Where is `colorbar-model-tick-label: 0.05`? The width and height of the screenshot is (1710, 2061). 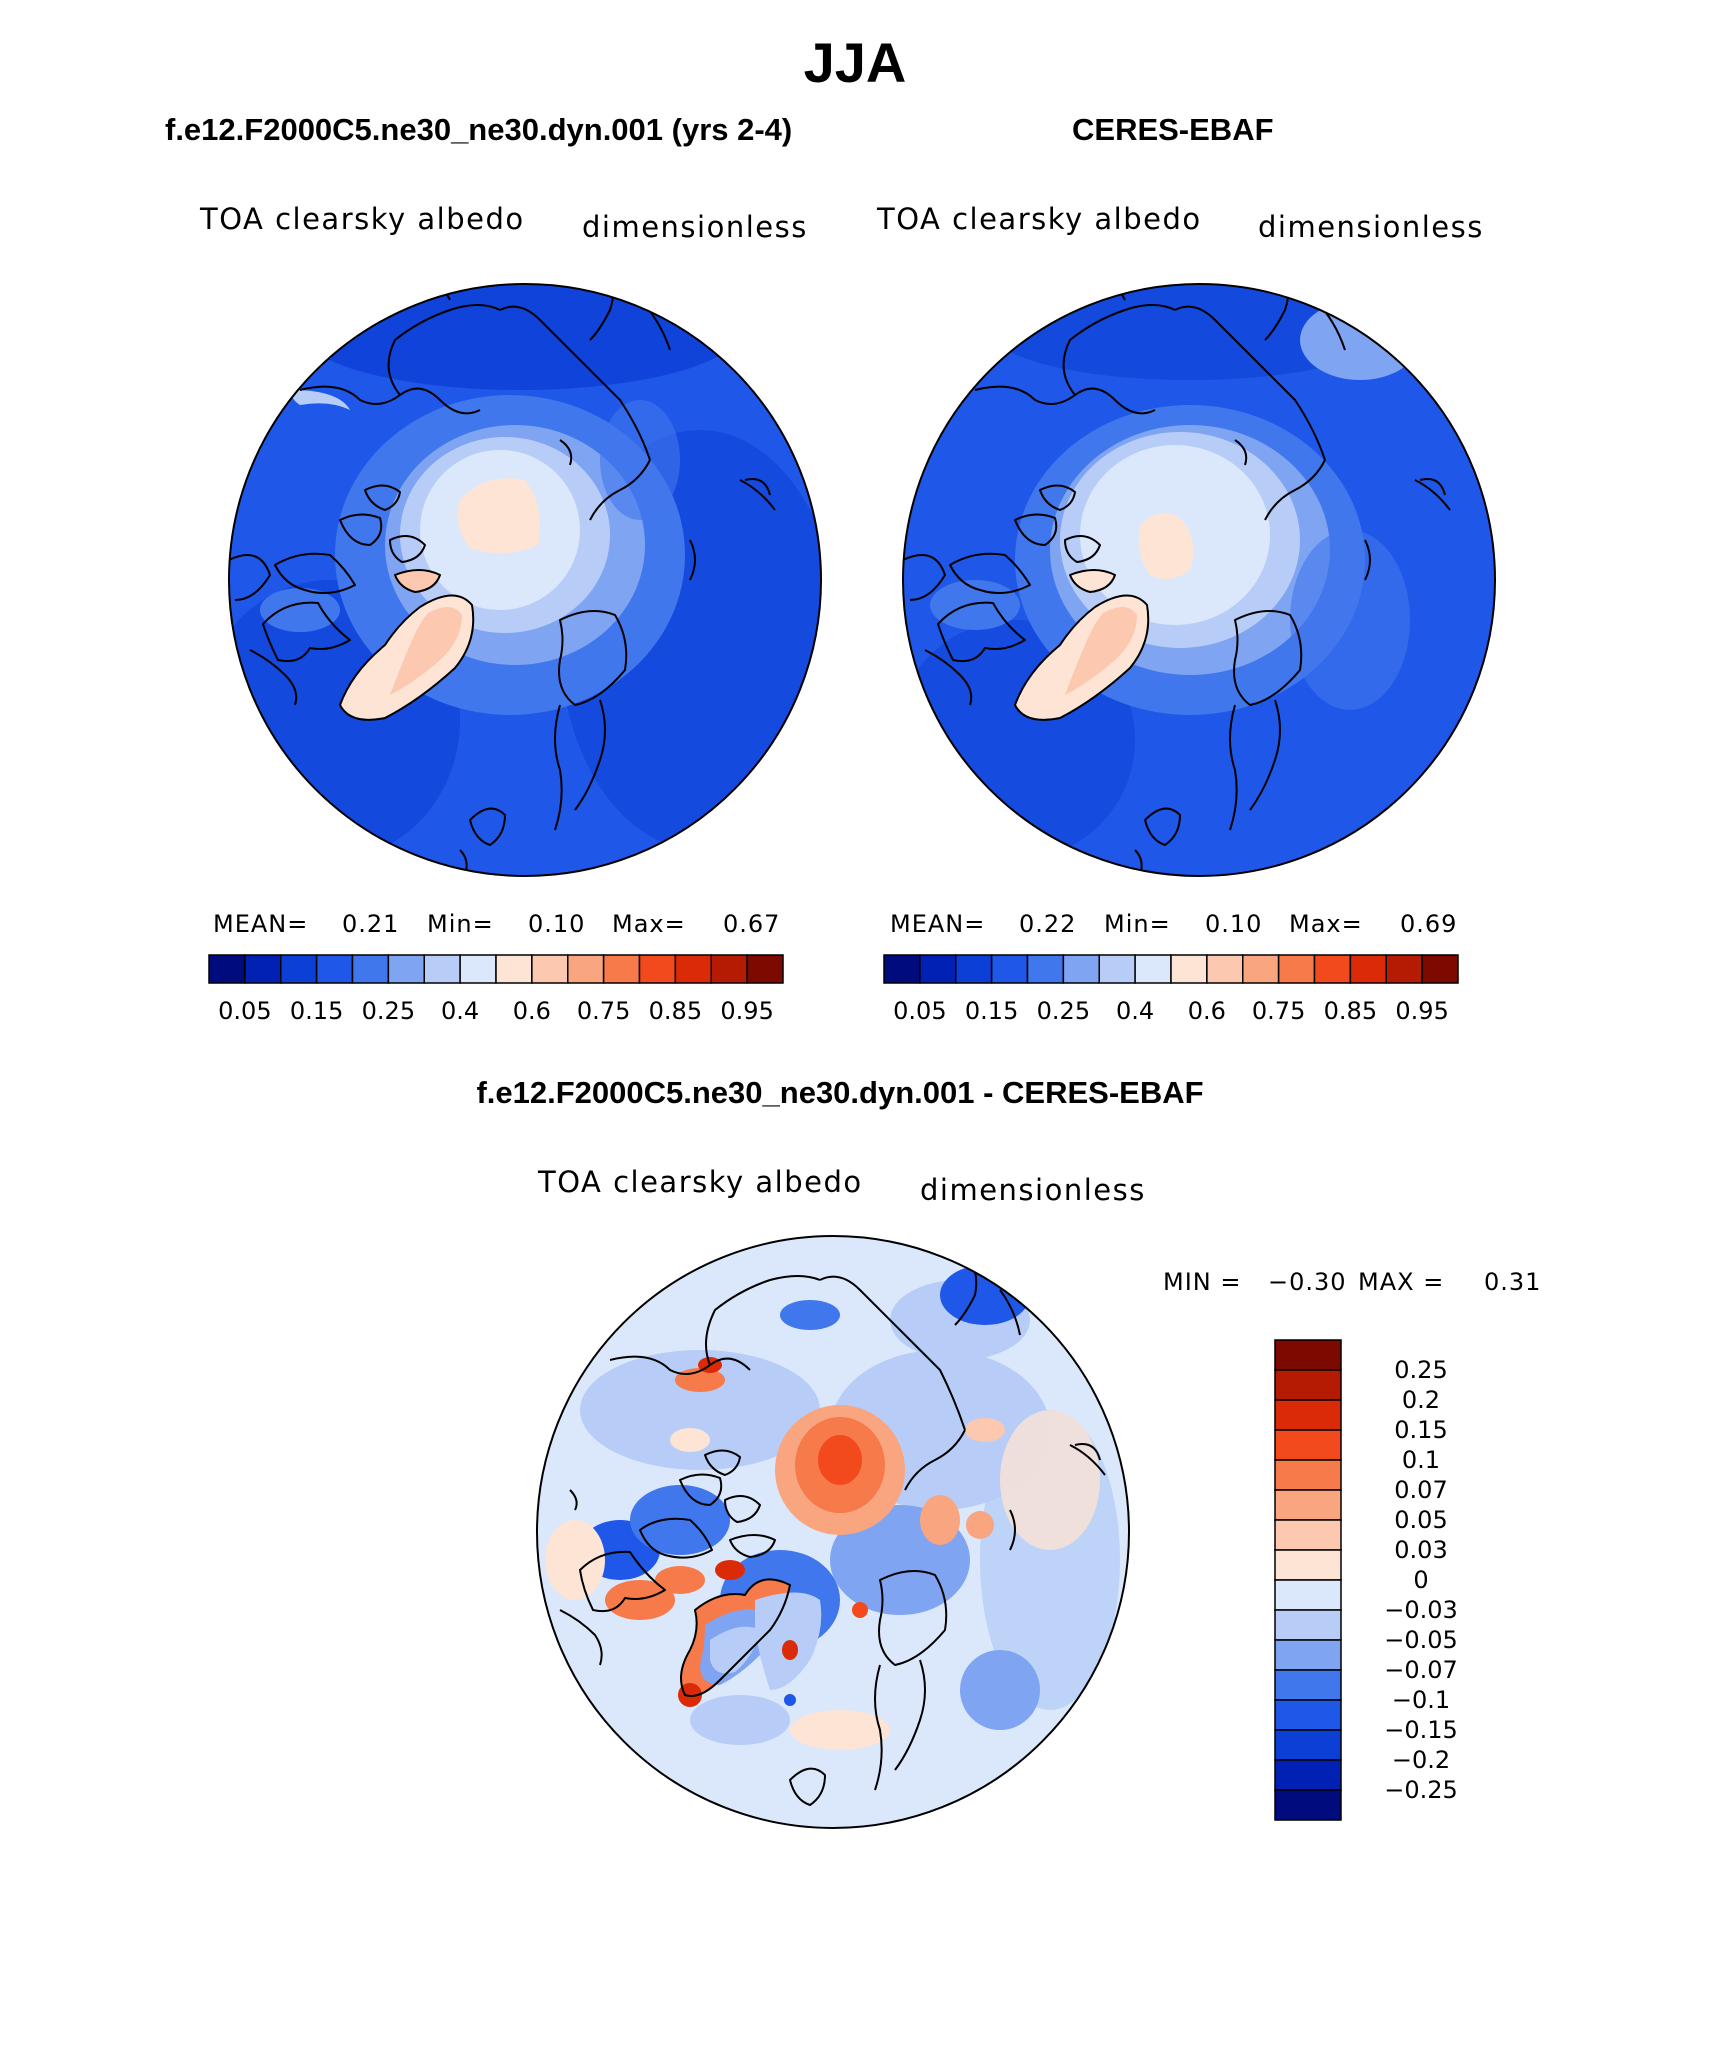 colorbar-model-tick-label: 0.05 is located at coordinates (244, 1011).